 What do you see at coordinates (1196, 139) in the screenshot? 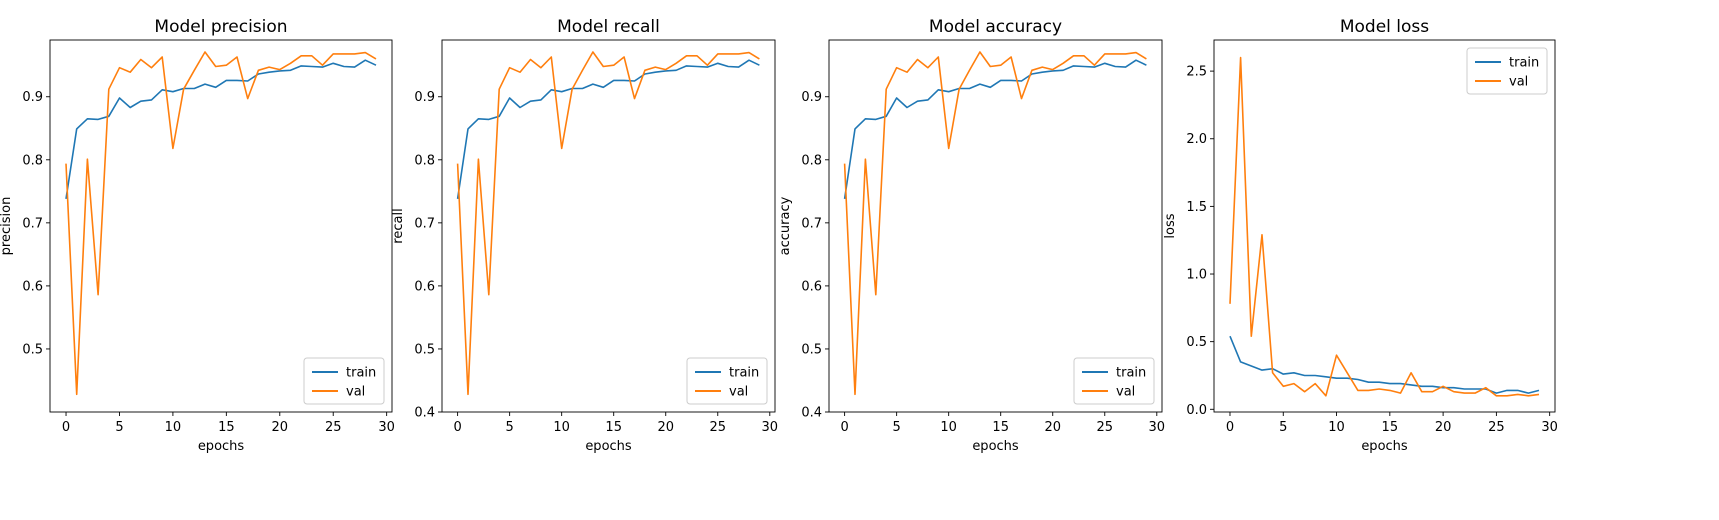
I see `y-tick-label: 2.0` at bounding box center [1196, 139].